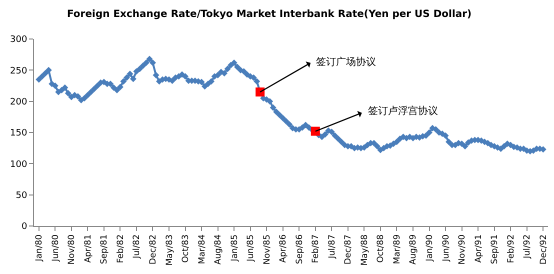  I want to click on y-tick-label: 100, so click(19, 165).